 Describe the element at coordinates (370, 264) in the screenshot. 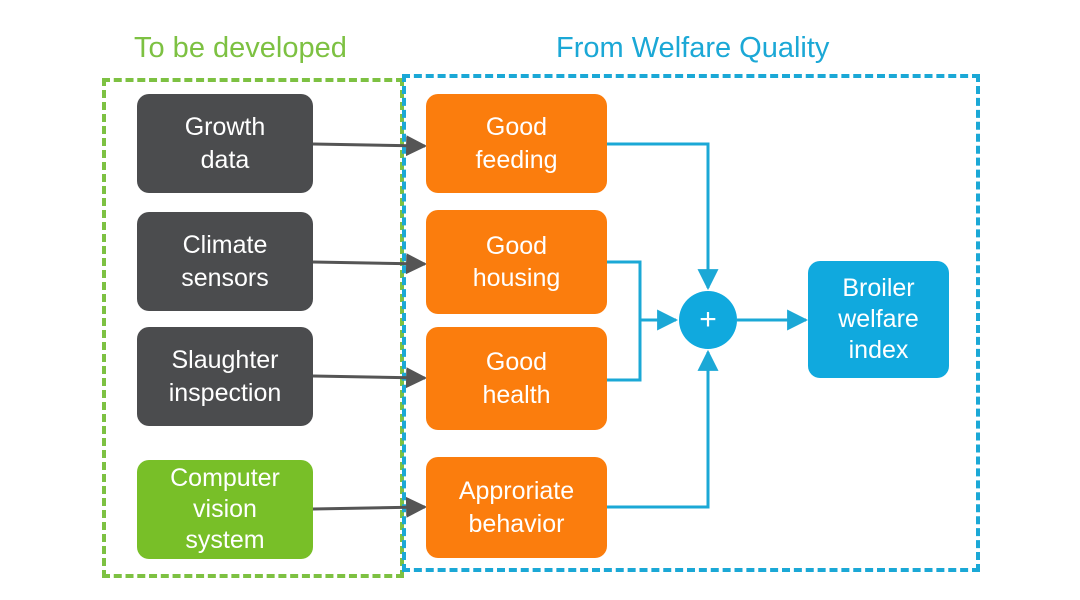

I see `arrow-climate-to-housing` at that location.